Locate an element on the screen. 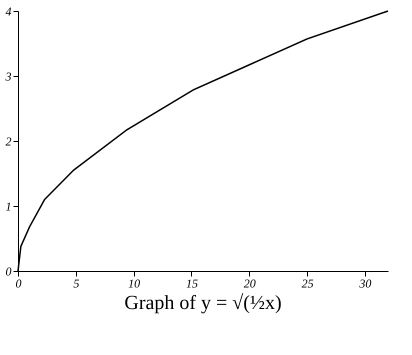 The height and width of the screenshot is (355, 412). x-tick-label: 20 is located at coordinates (250, 283).